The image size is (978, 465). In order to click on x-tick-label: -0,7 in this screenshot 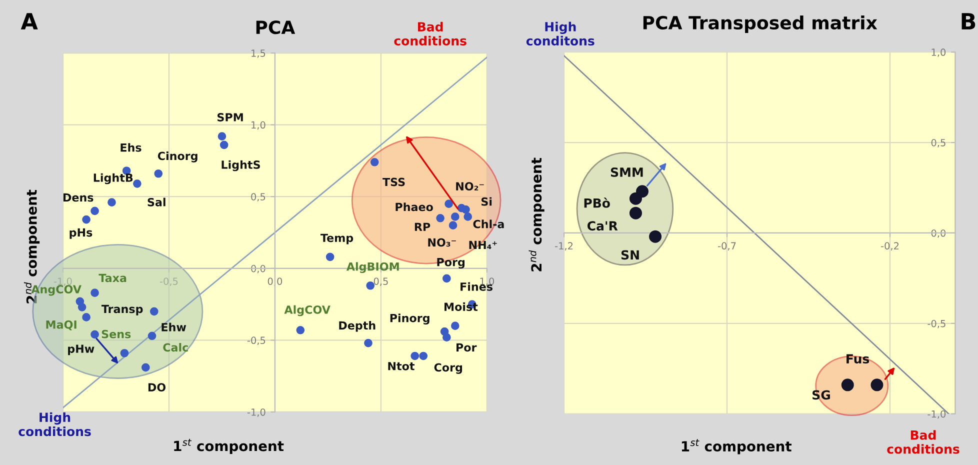, I will do `click(727, 246)`.